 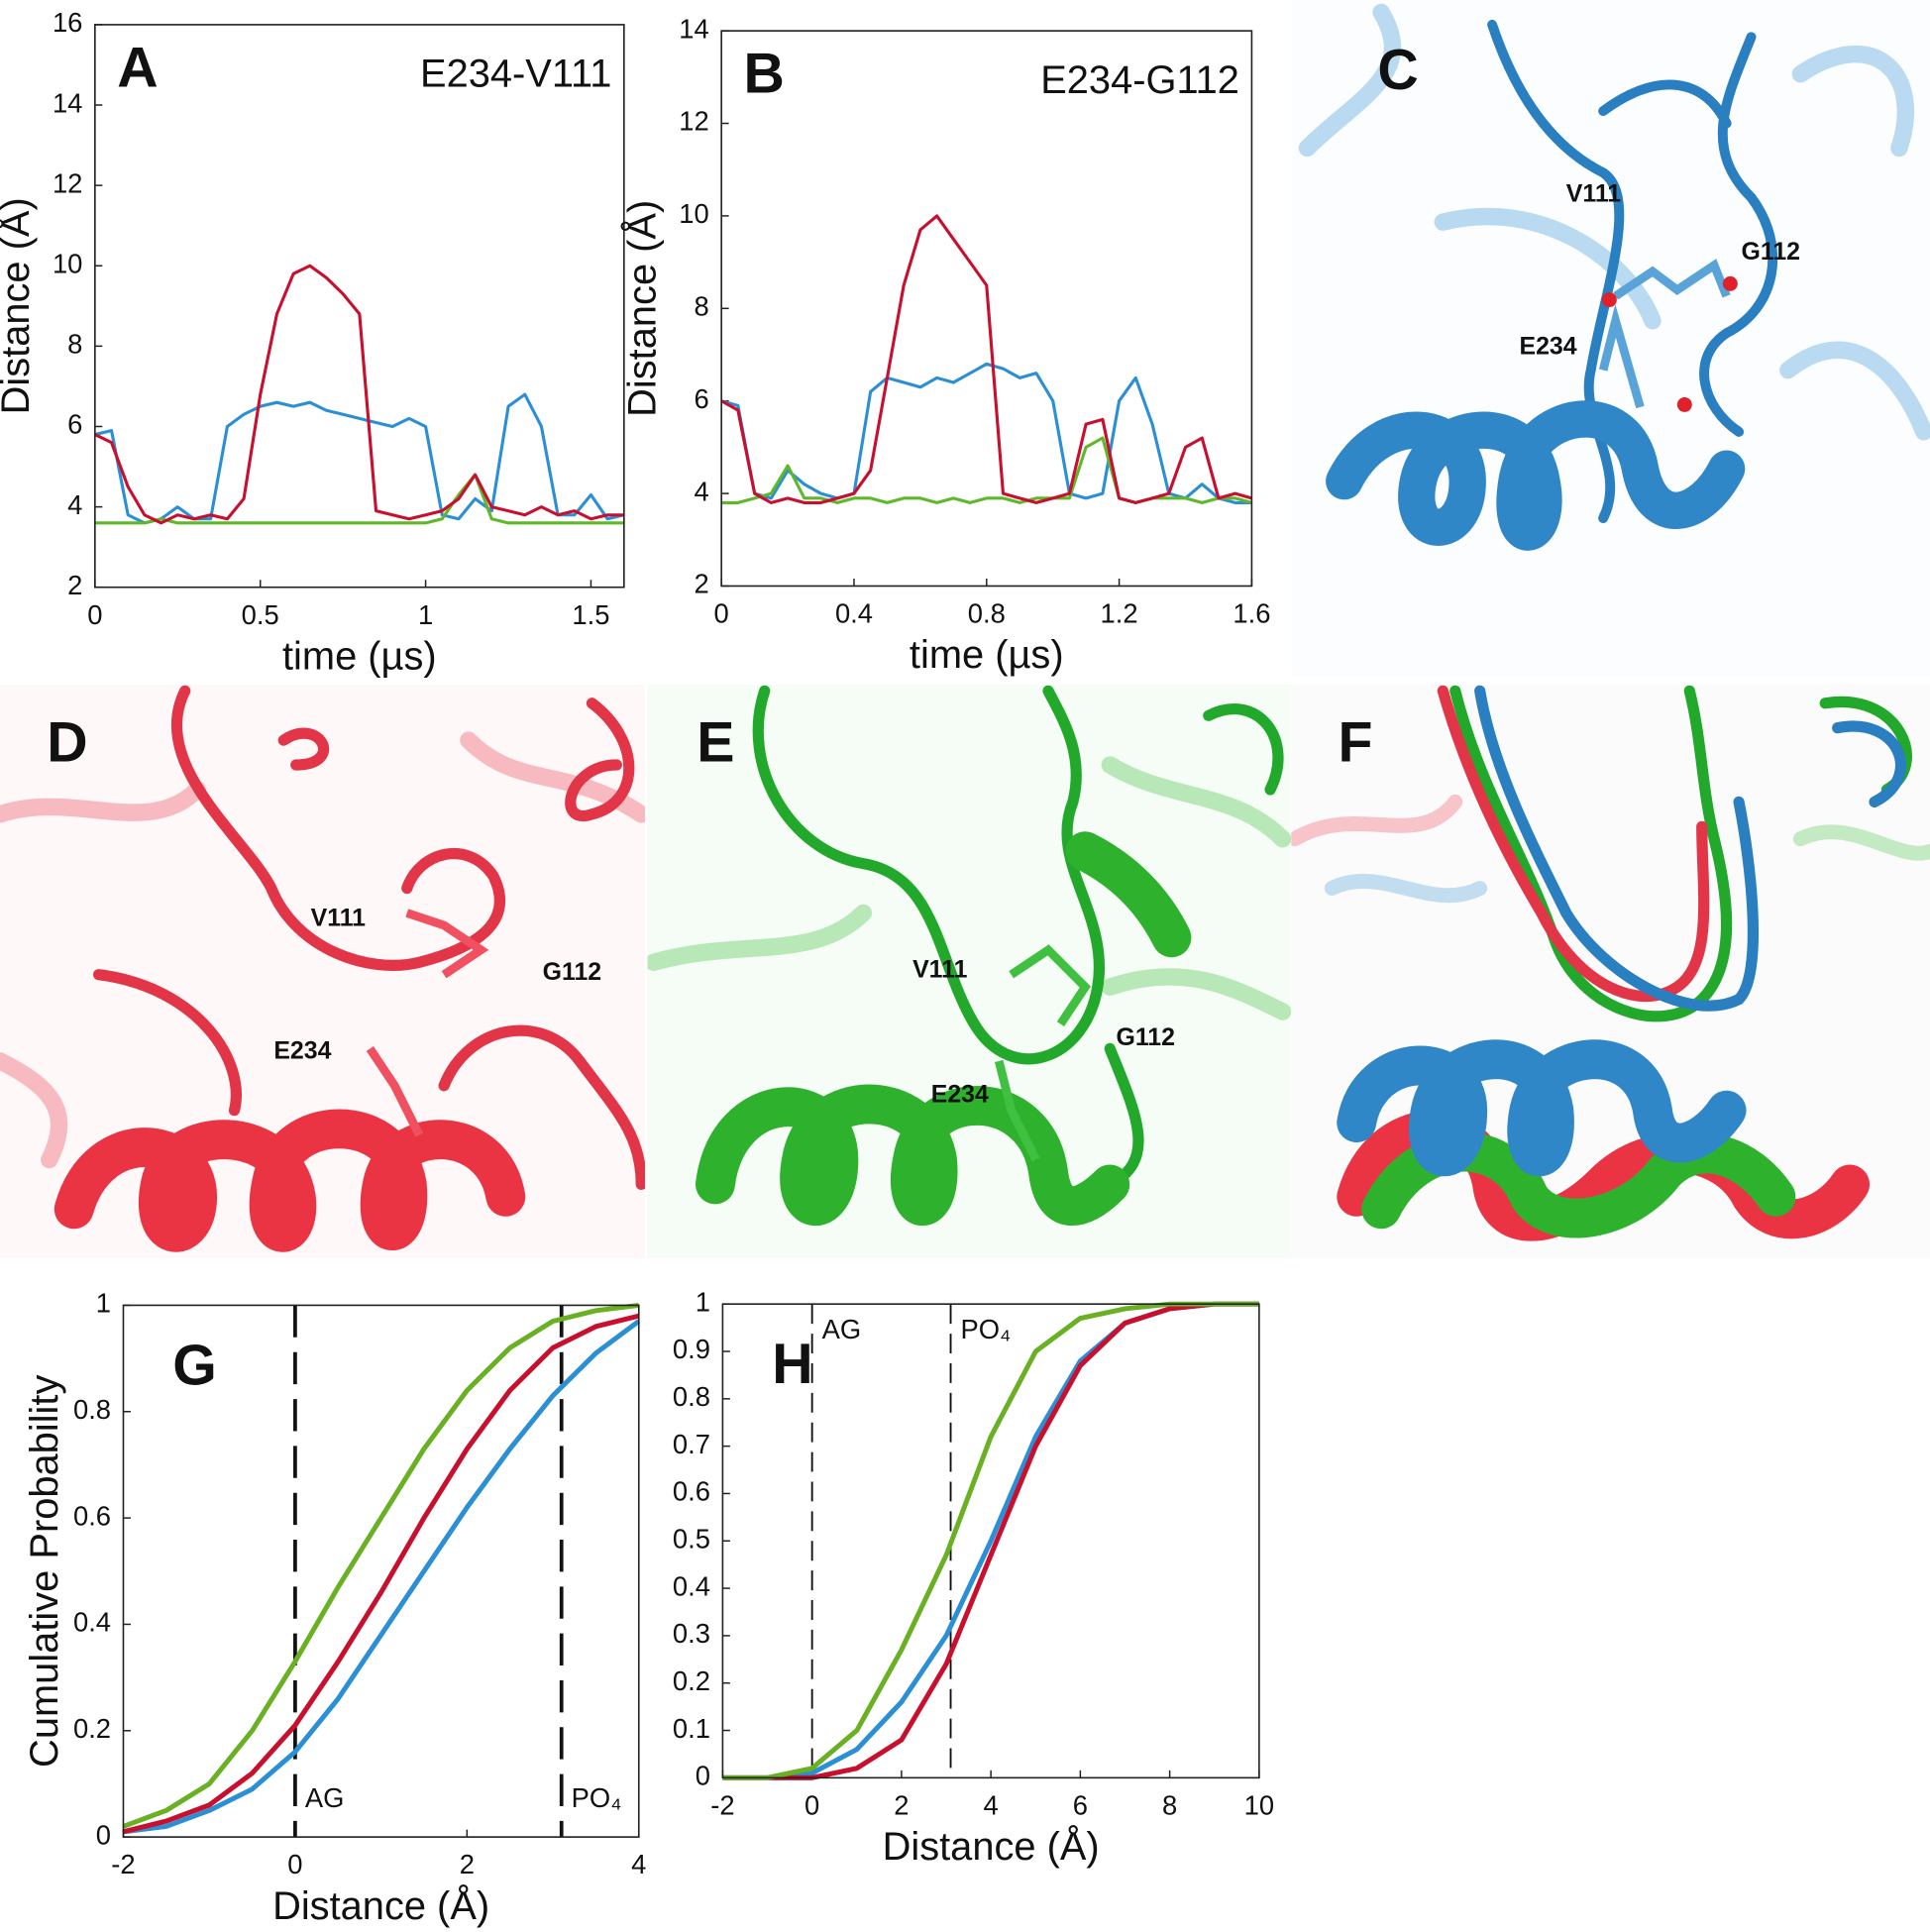 What do you see at coordinates (1610, 972) in the screenshot?
I see `structure-panel: F` at bounding box center [1610, 972].